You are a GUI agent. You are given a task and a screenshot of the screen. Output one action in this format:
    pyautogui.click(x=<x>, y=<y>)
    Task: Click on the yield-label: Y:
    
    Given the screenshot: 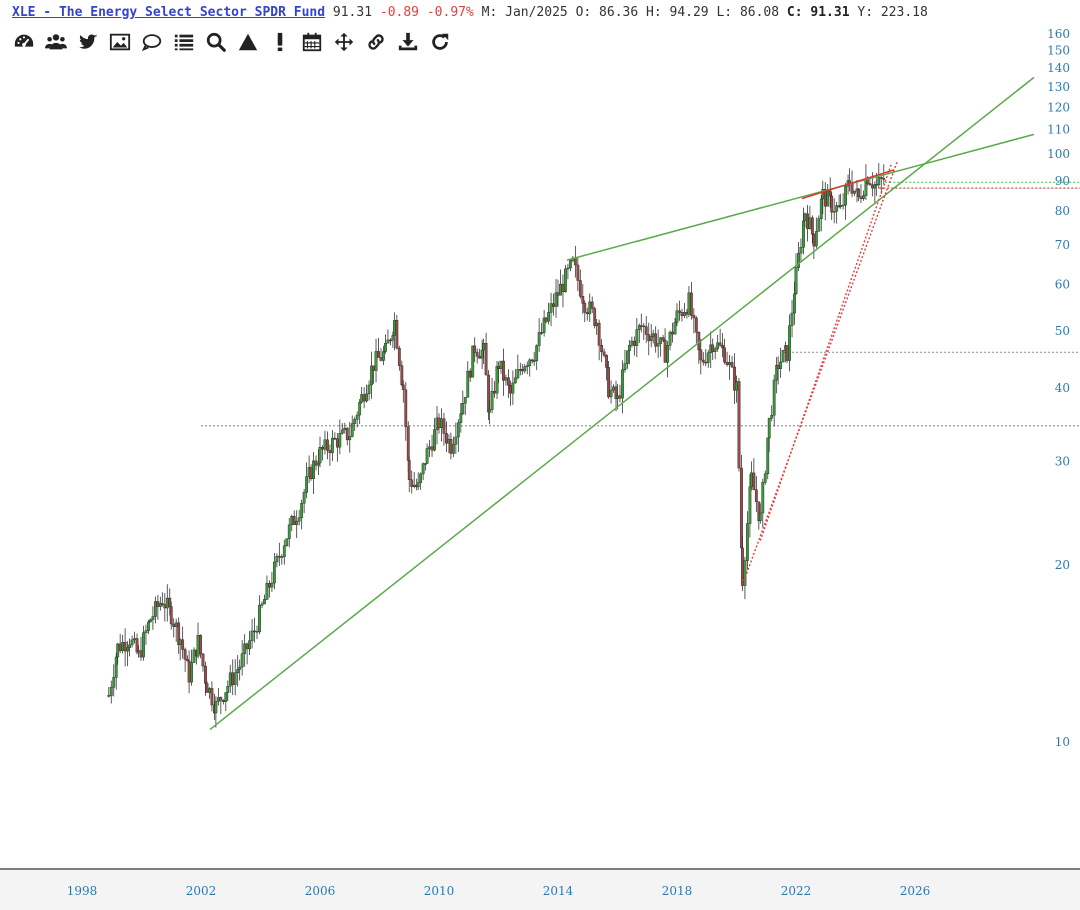 What is the action you would take?
    pyautogui.click(x=865, y=12)
    